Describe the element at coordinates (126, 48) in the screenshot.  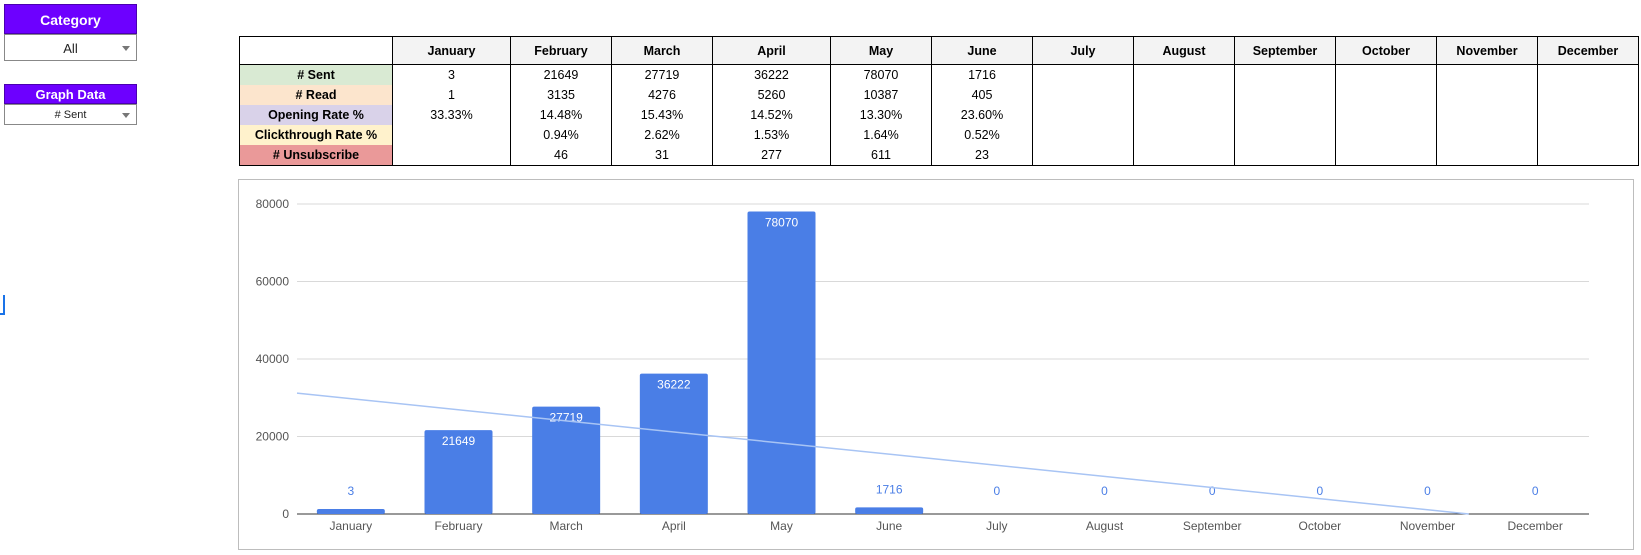
I see `chevron-down-icon` at that location.